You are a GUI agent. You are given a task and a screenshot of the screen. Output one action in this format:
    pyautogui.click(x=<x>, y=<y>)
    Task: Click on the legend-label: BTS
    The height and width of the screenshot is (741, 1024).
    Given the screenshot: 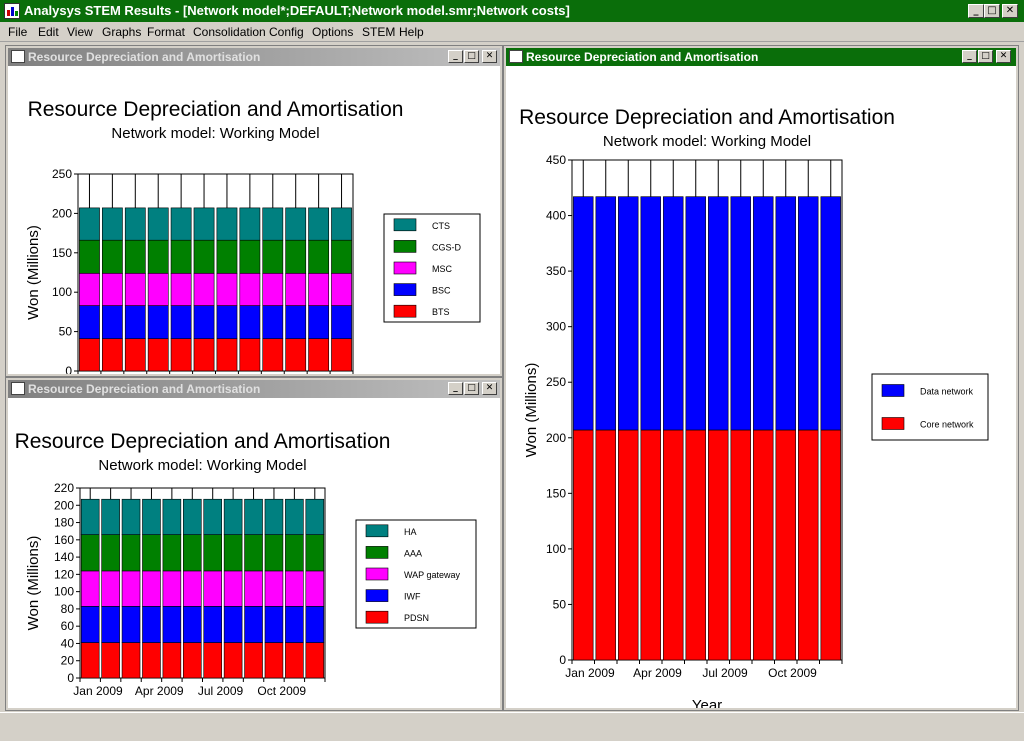 What is the action you would take?
    pyautogui.click(x=441, y=312)
    